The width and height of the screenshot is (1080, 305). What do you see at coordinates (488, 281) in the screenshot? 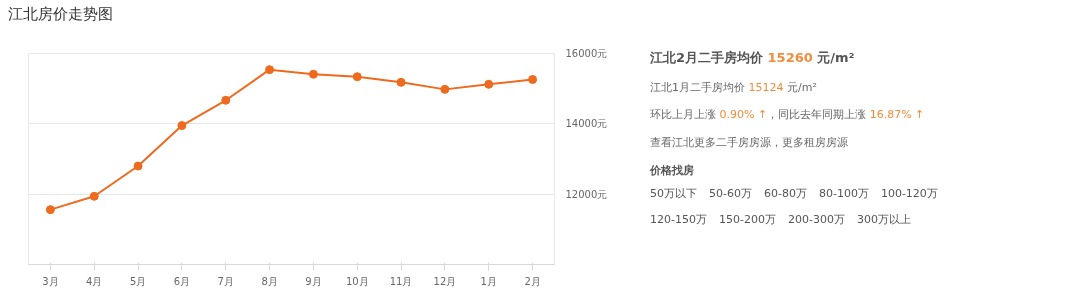
I see `x-tick-label: 1月` at bounding box center [488, 281].